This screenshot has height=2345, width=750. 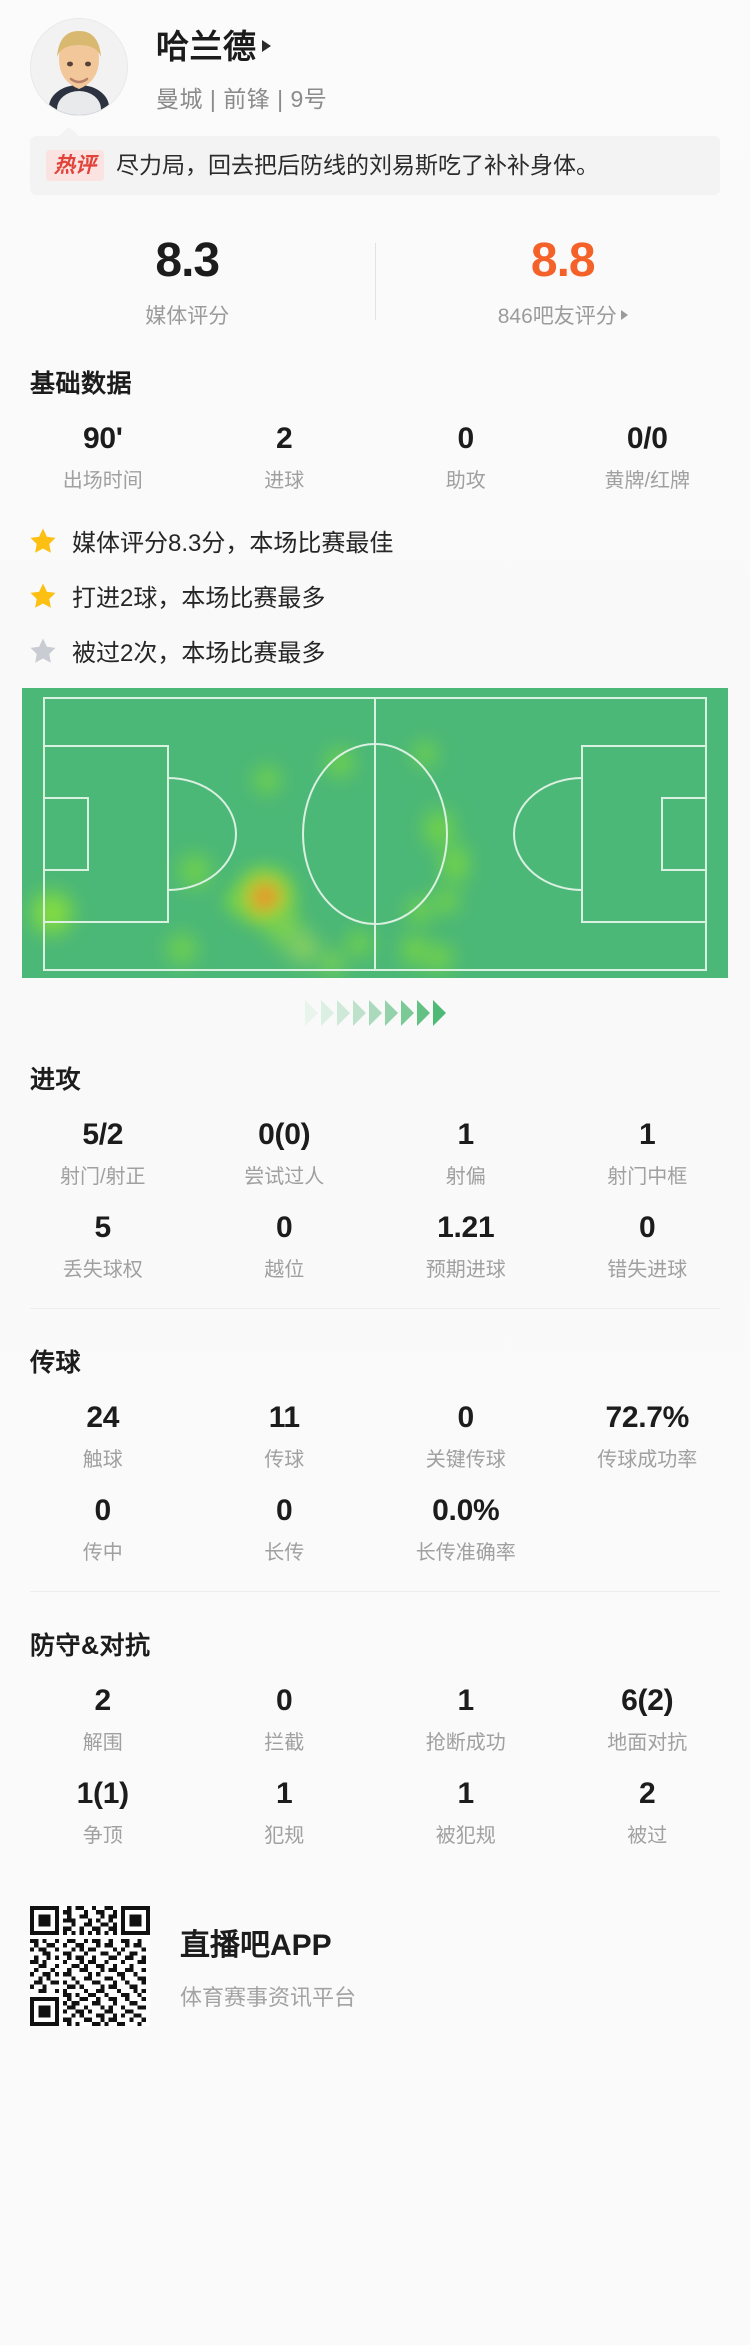 I want to click on divider, so click(x=375, y=1592).